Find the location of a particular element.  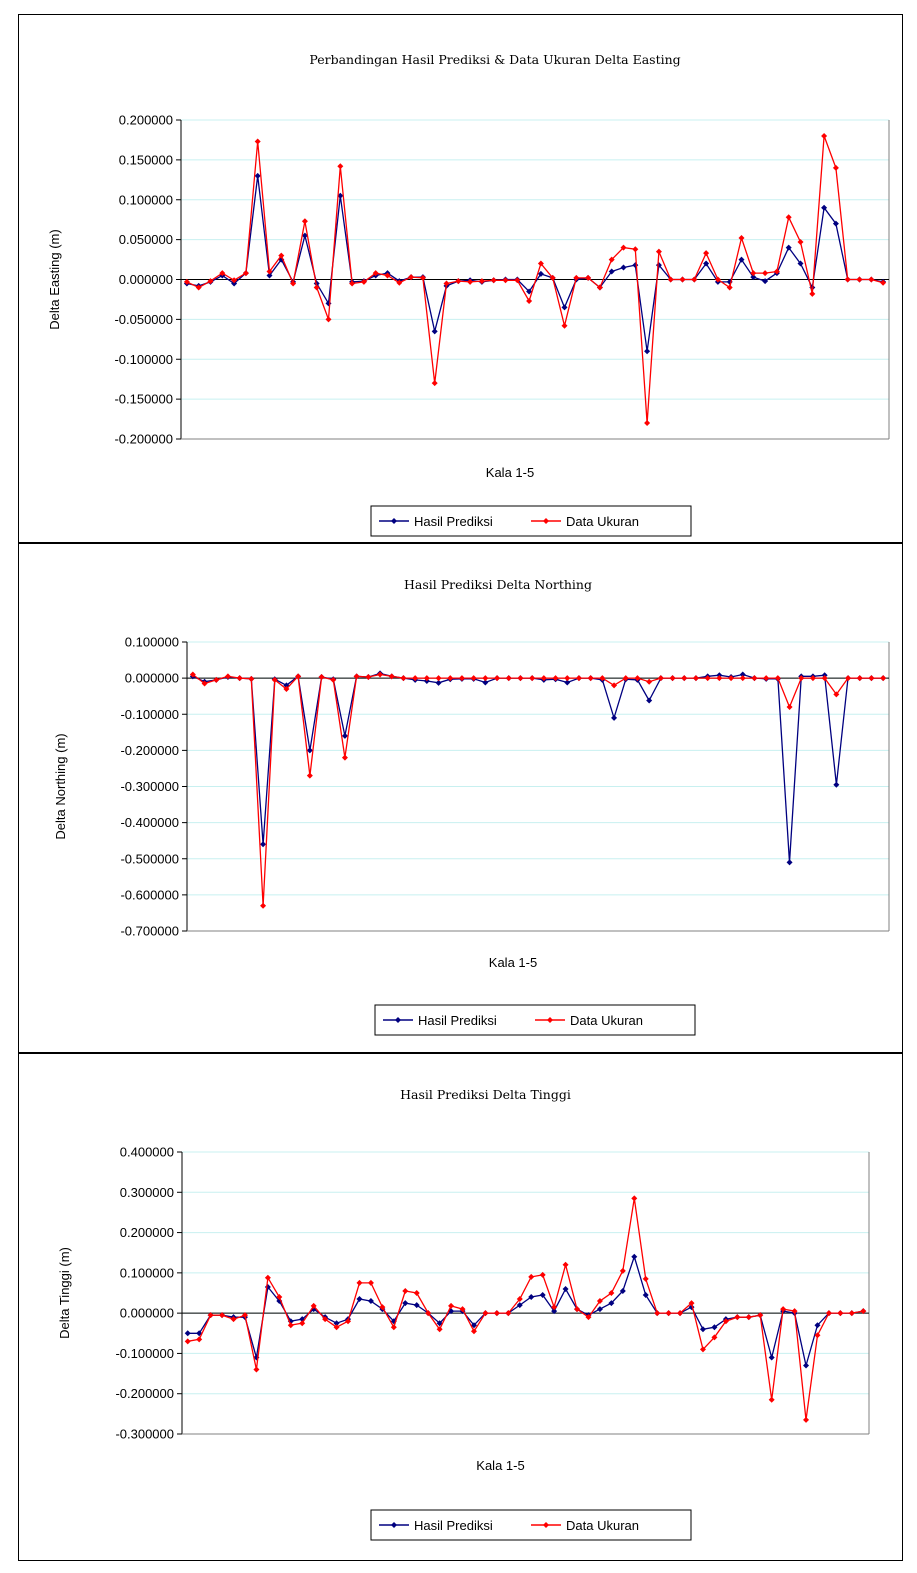

y-tick-label: -0.700000 is located at coordinates (149, 931).